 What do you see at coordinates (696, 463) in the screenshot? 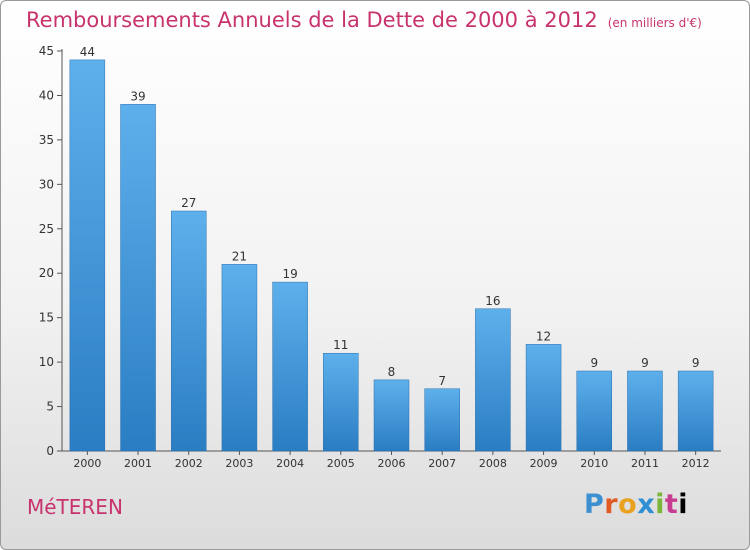
I see `x-tick-label: 2012` at bounding box center [696, 463].